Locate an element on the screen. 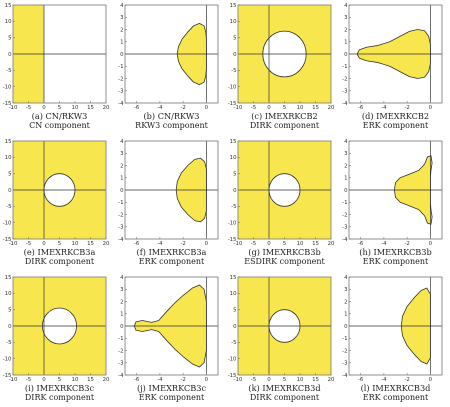 The image size is (450, 407). subfigure-caption: (i) IMEXRKCB3c is located at coordinates (59, 388).